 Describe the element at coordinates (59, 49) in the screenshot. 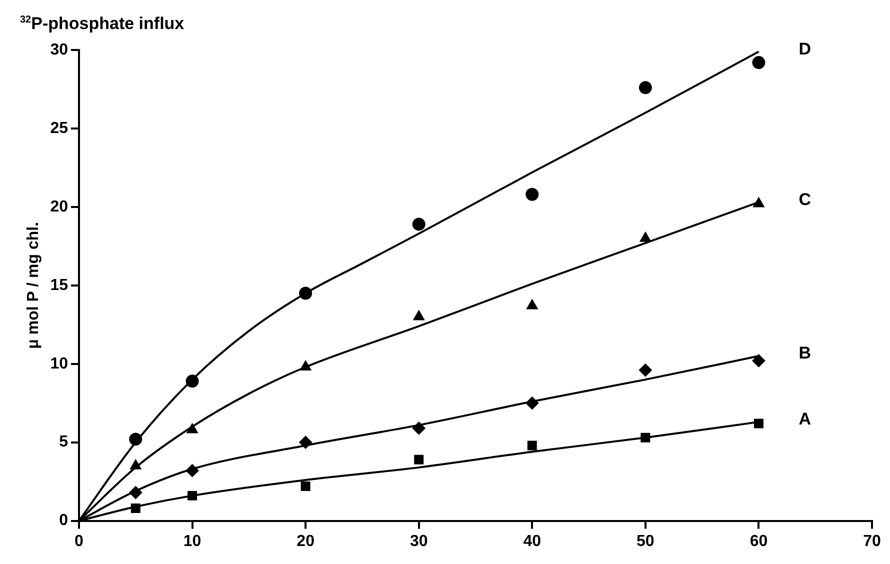

I see `y-tick-label: 30` at that location.